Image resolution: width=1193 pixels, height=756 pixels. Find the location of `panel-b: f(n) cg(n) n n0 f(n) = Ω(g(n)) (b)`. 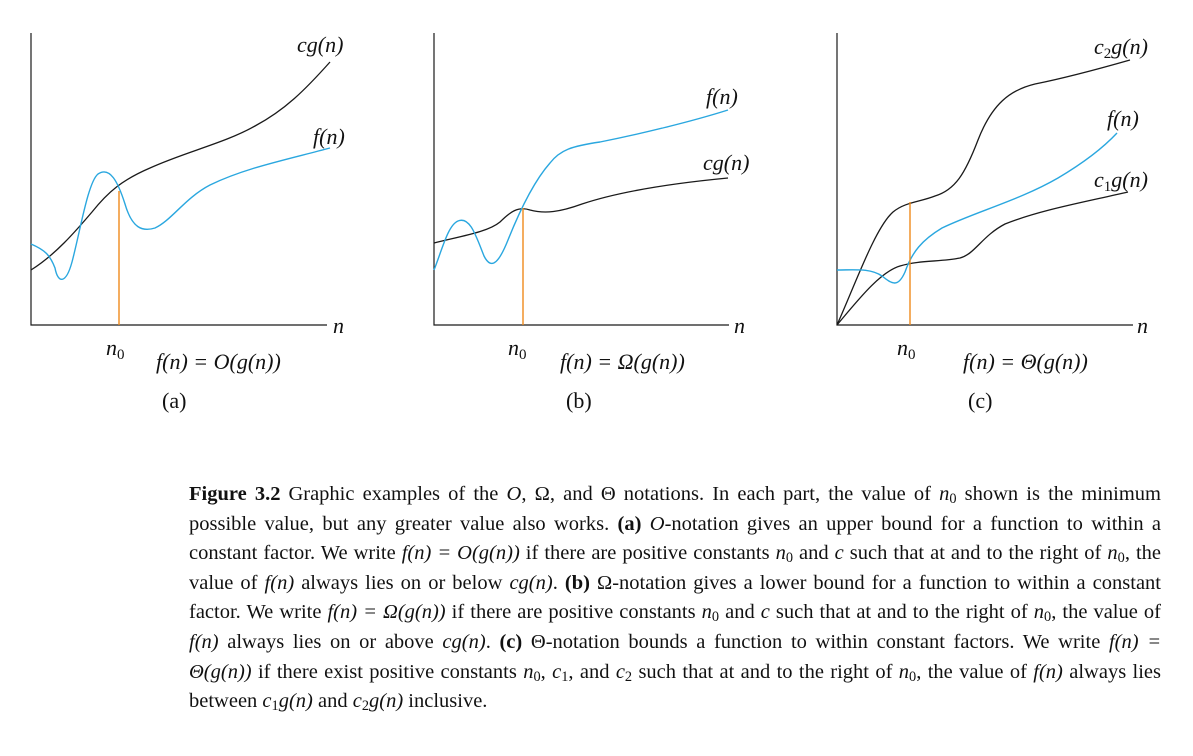

panel-b: f(n) cg(n) n n0 f(n) = Ω(g(n)) (b) is located at coordinates (591, 223).